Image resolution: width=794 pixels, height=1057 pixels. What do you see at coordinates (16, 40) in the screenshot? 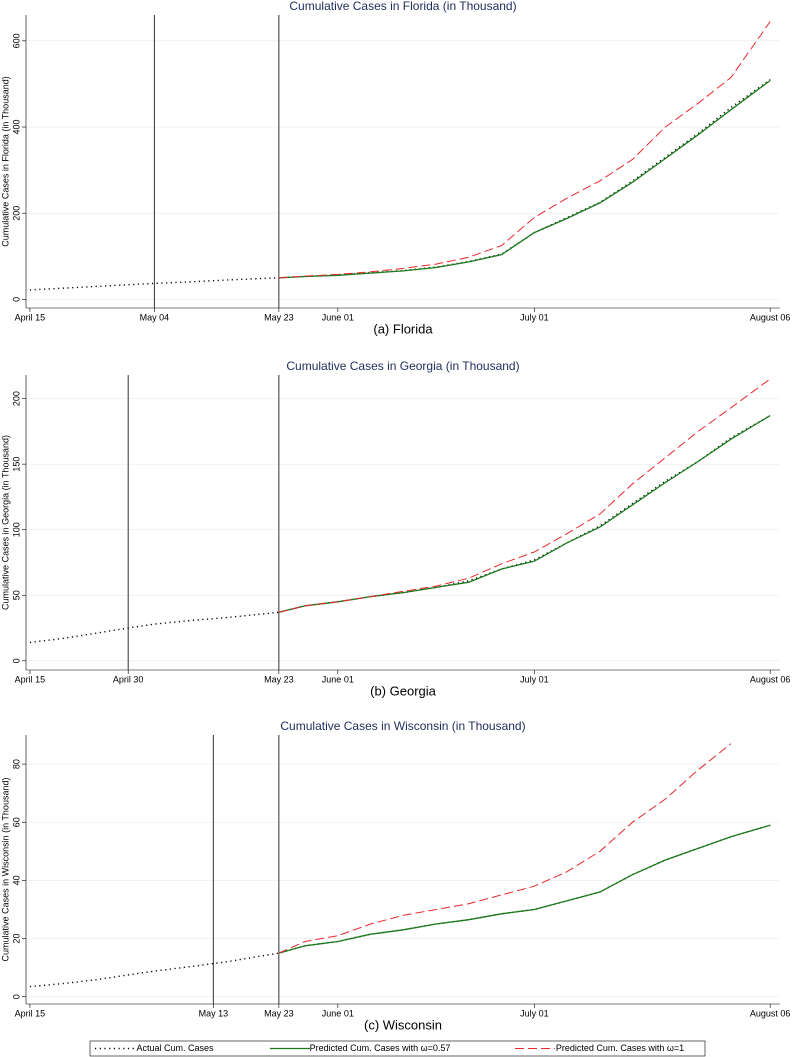
I see `y-tick-label: 600` at bounding box center [16, 40].